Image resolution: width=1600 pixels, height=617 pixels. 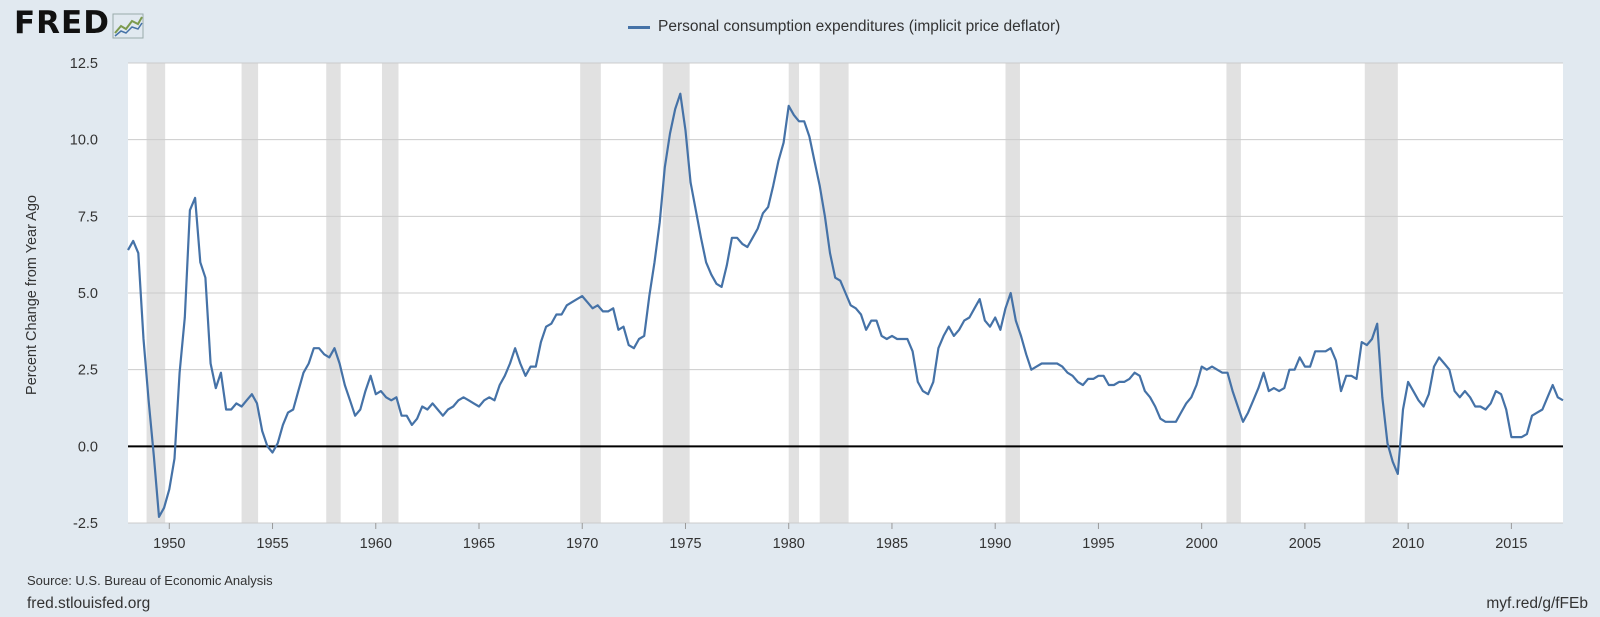 What do you see at coordinates (1511, 544) in the screenshot?
I see `x-tick-label: 2015` at bounding box center [1511, 544].